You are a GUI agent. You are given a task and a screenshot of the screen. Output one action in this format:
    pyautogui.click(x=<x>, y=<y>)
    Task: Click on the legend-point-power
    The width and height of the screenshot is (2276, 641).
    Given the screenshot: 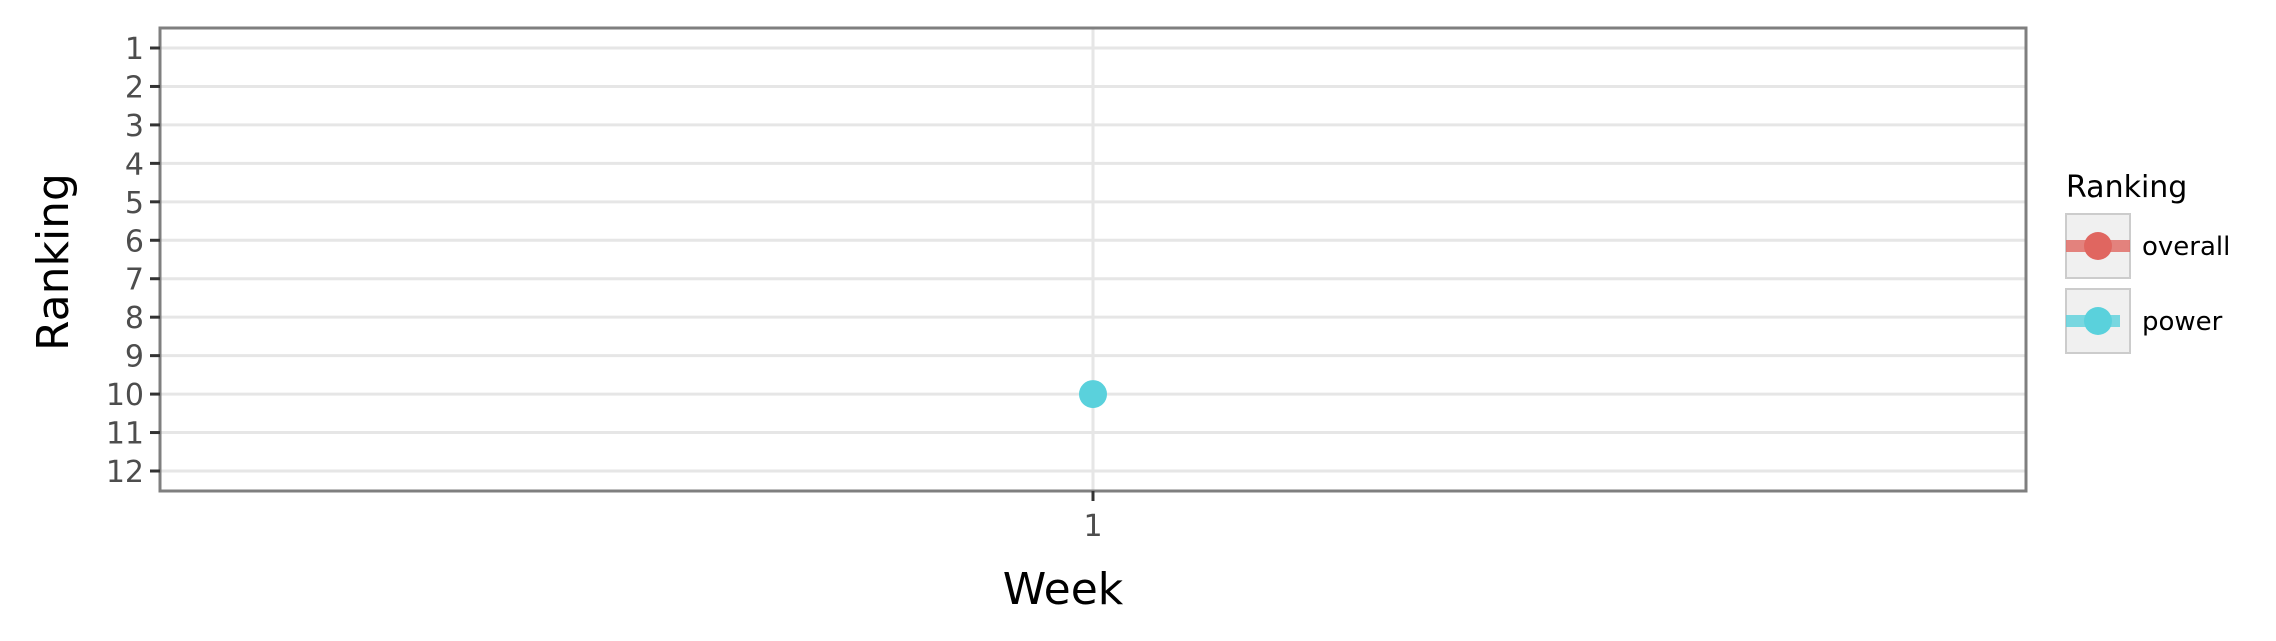 What is the action you would take?
    pyautogui.click(x=2098, y=321)
    